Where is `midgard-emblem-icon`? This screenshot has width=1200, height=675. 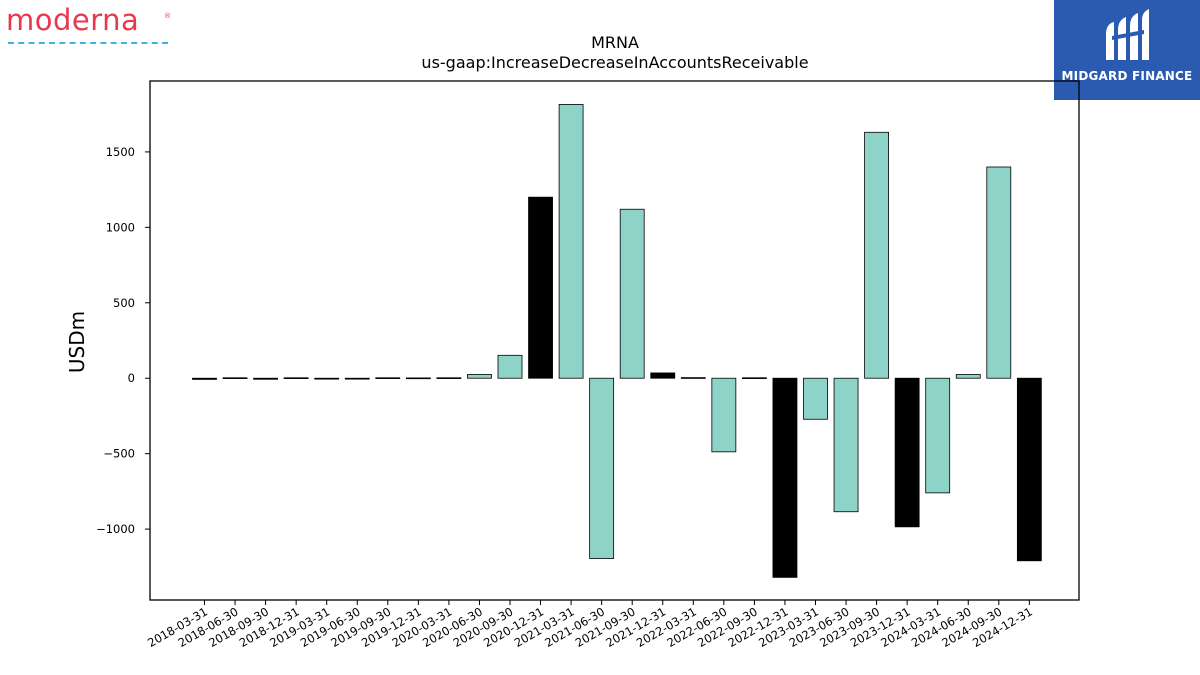 midgard-emblem-icon is located at coordinates (1127, 34).